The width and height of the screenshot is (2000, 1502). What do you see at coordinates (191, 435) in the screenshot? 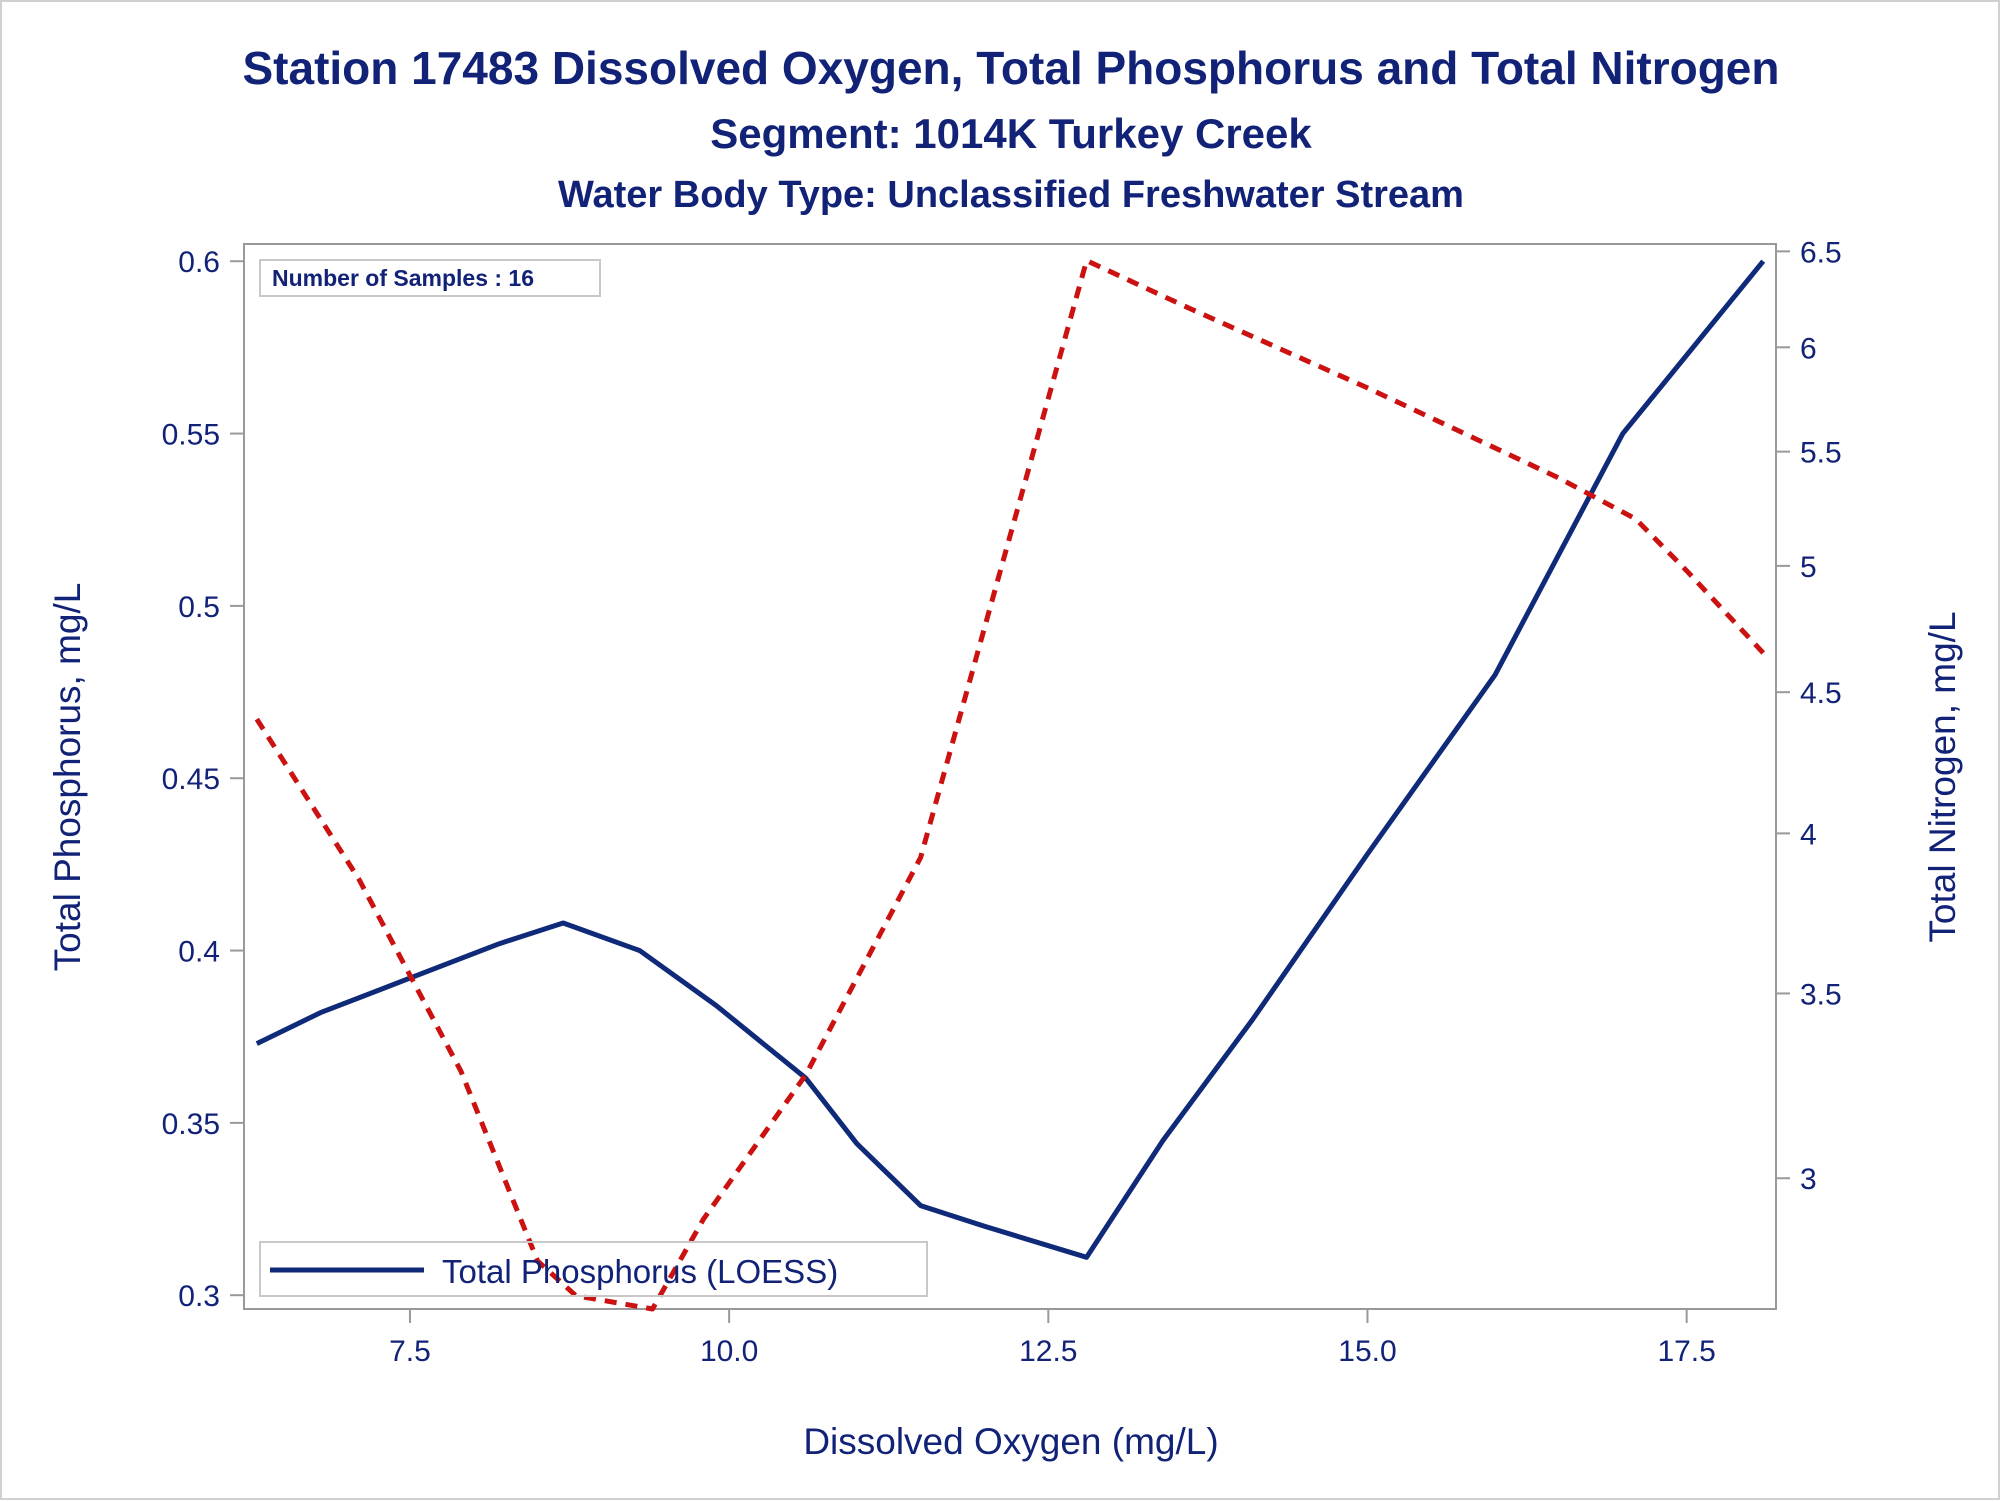
I see `y-tick-label: 0.55` at bounding box center [191, 435].